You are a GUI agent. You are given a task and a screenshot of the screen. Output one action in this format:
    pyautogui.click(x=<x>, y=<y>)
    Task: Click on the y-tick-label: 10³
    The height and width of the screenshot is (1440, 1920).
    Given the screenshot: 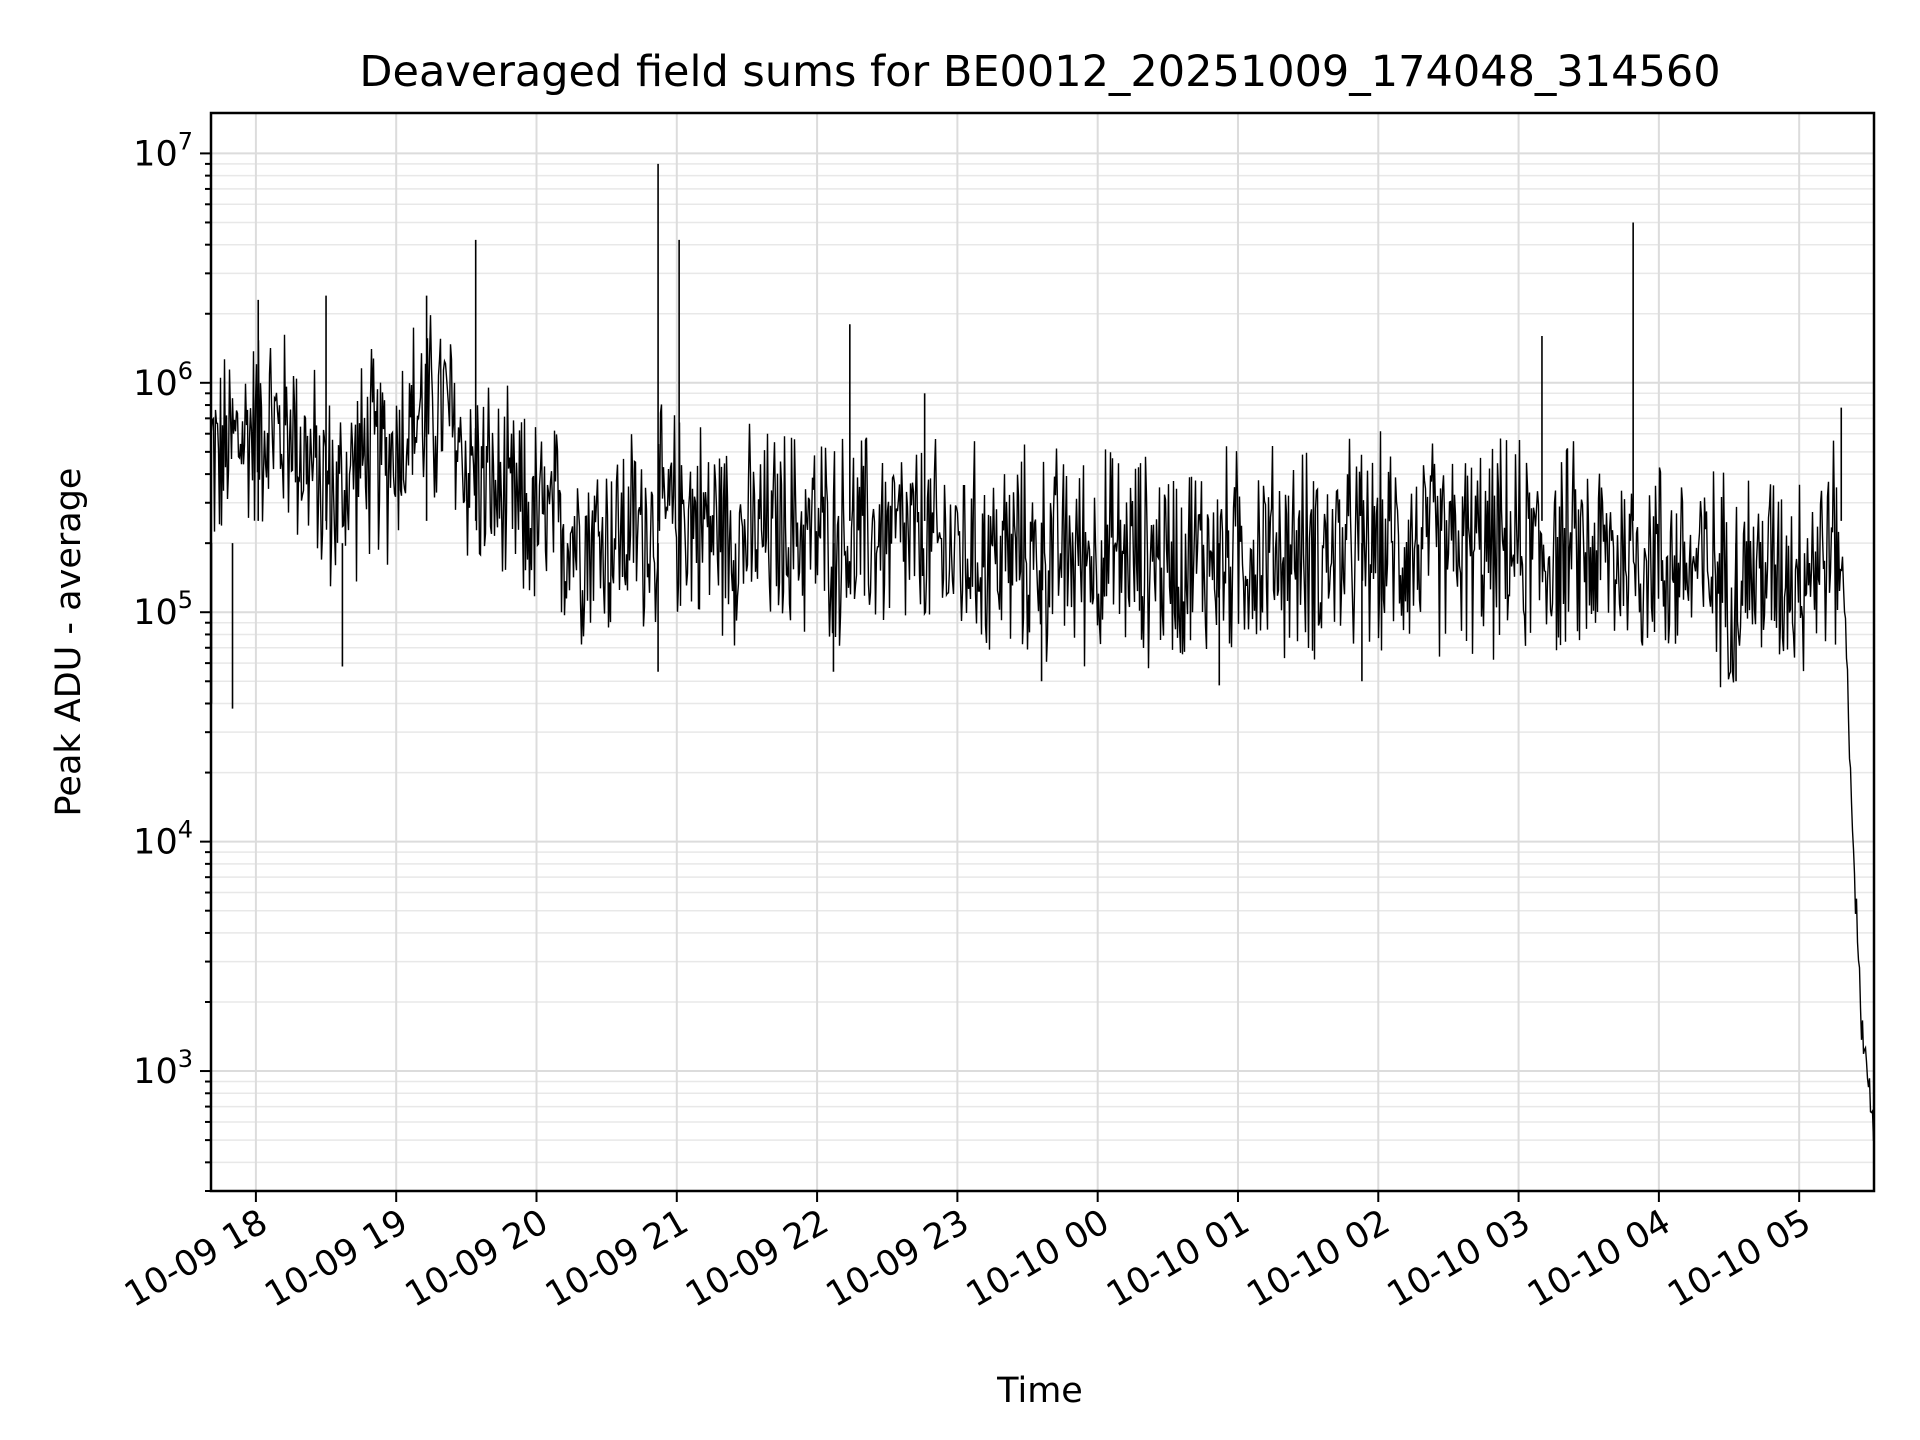 What is the action you would take?
    pyautogui.click(x=163, y=1068)
    